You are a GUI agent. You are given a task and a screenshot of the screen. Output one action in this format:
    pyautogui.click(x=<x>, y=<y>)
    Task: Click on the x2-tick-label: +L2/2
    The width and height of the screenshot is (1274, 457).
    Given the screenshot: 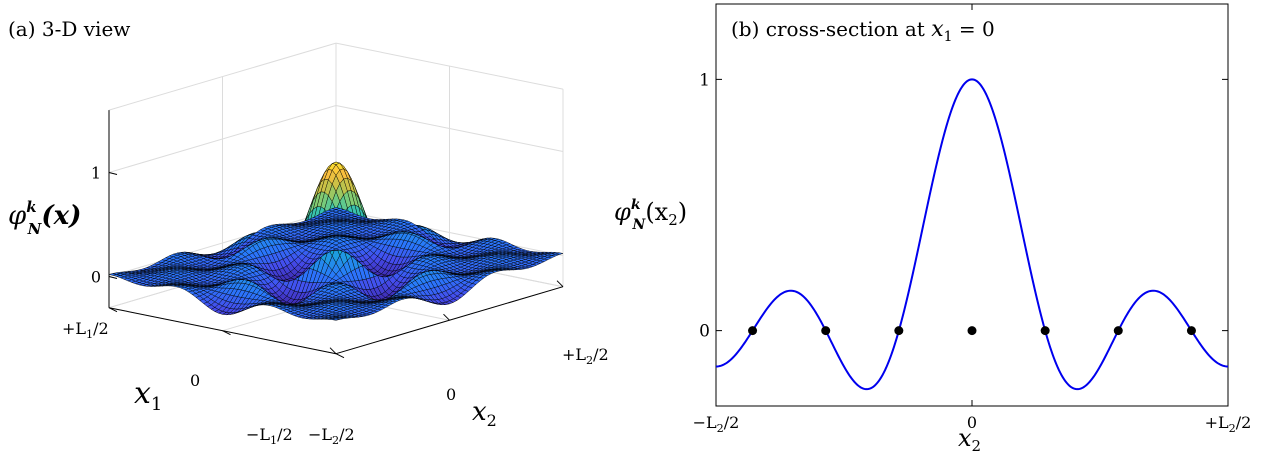 What is the action you would take?
    pyautogui.click(x=585, y=356)
    